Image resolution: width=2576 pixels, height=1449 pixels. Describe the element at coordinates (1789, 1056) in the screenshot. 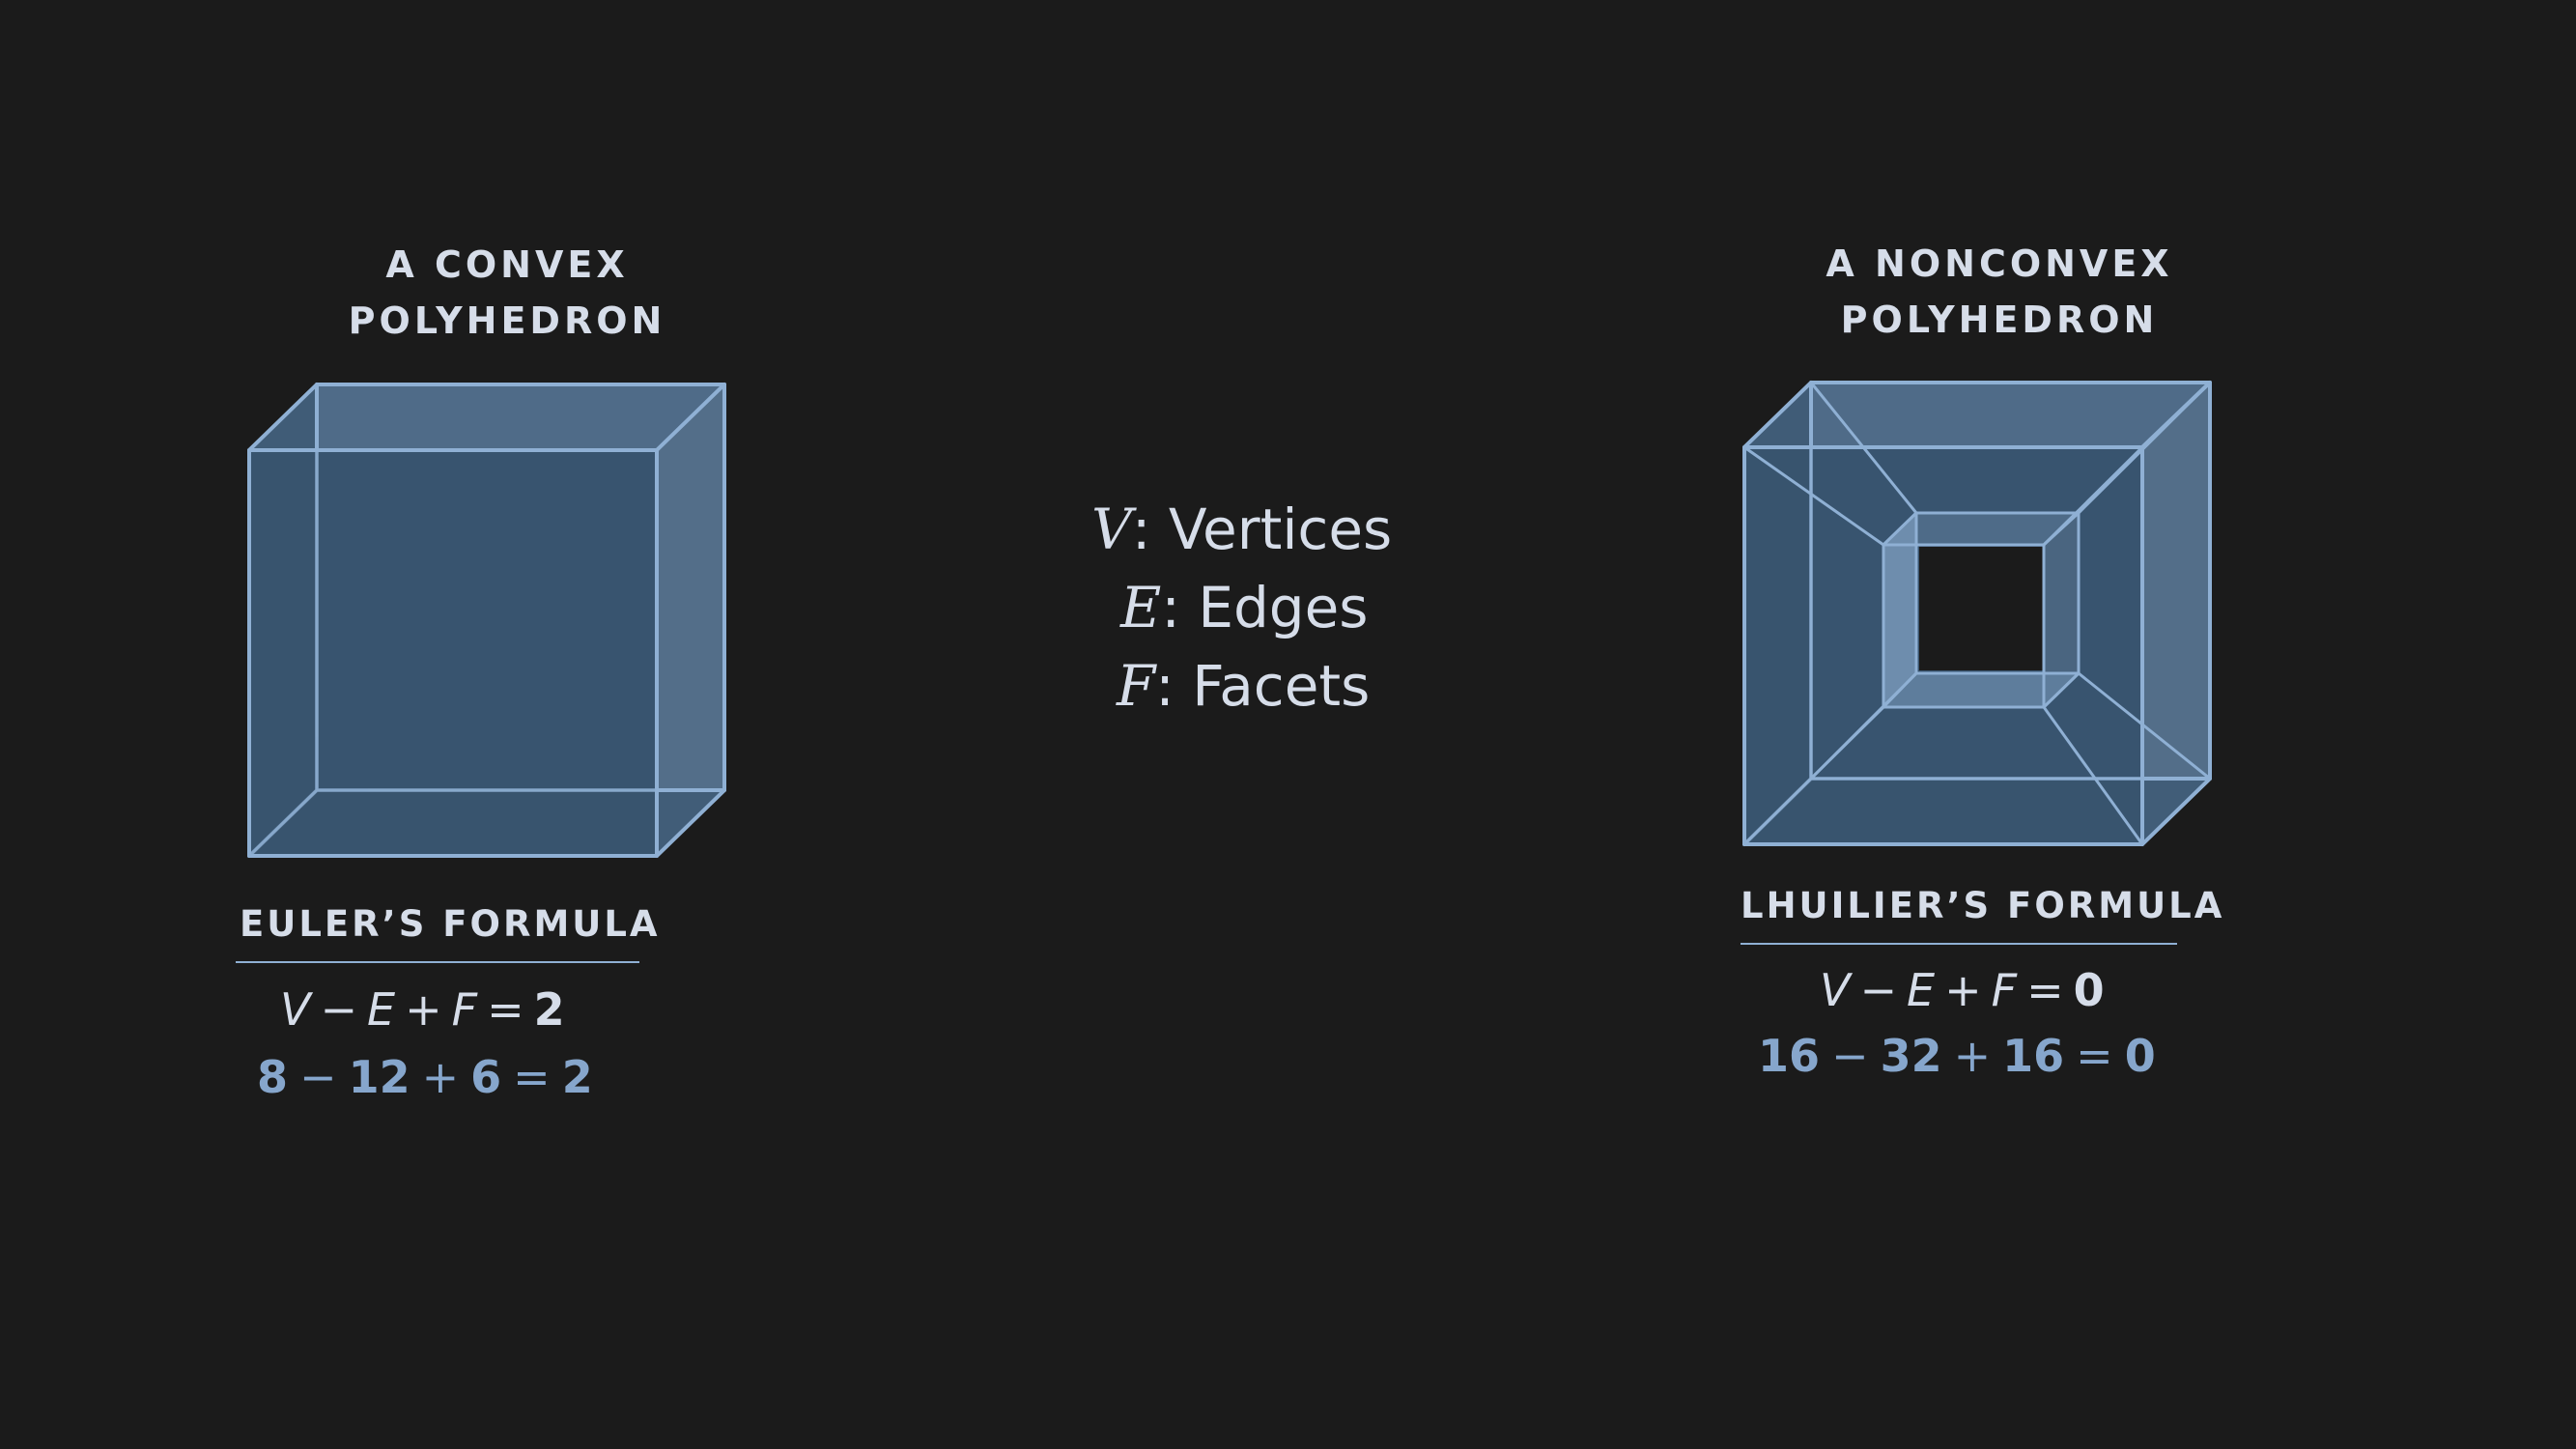

I see `num-v: 16` at that location.